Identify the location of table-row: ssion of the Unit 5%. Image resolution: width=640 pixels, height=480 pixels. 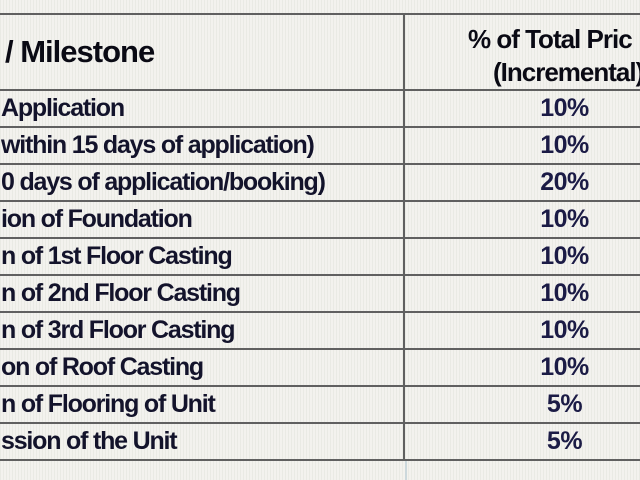
(320, 441).